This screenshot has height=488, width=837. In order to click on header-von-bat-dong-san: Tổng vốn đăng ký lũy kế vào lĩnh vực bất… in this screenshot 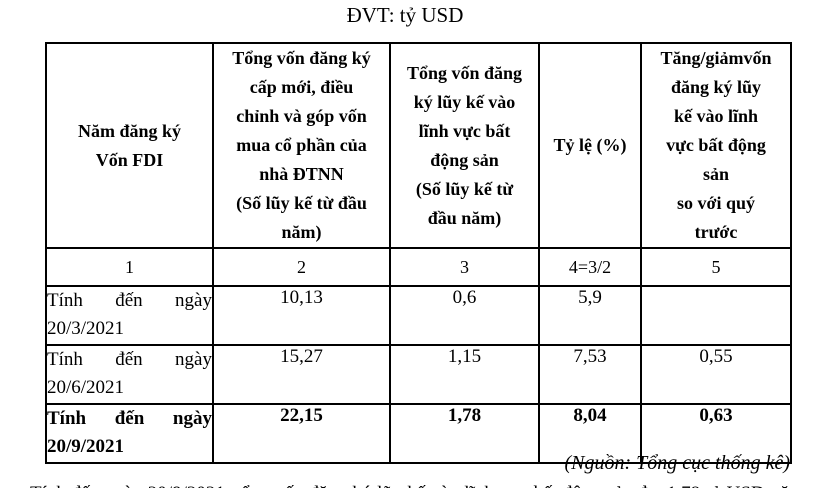, I will do `click(464, 145)`.